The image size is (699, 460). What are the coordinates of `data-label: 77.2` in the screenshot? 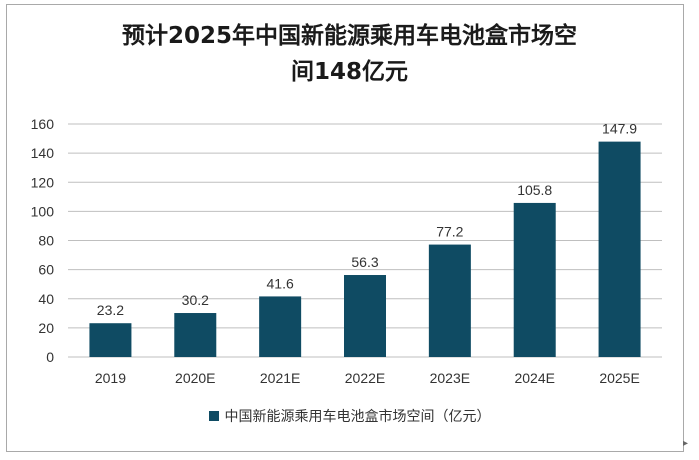 It's located at (449, 232).